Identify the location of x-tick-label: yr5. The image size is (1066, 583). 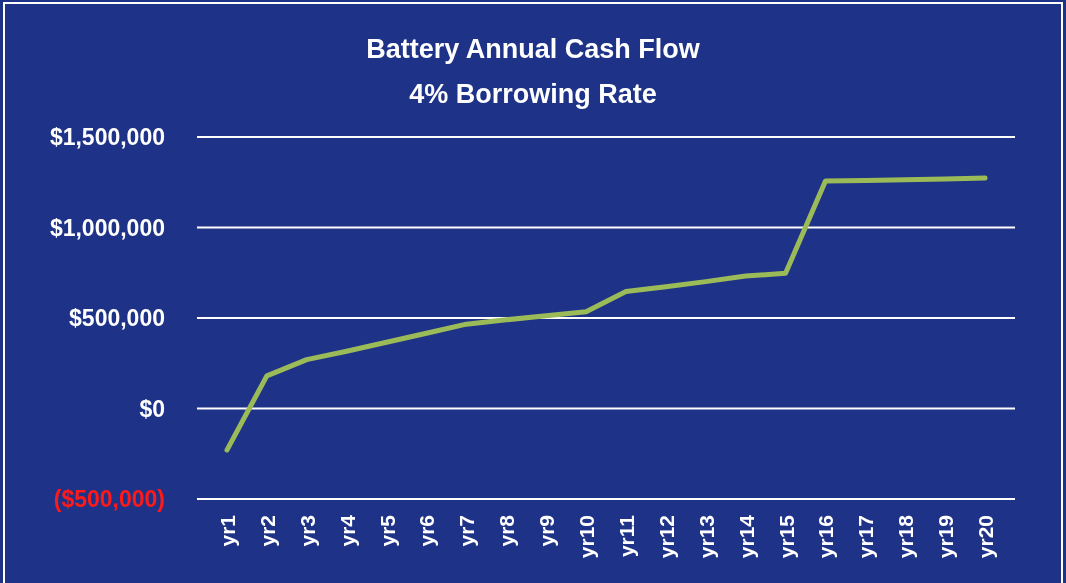
(387, 530).